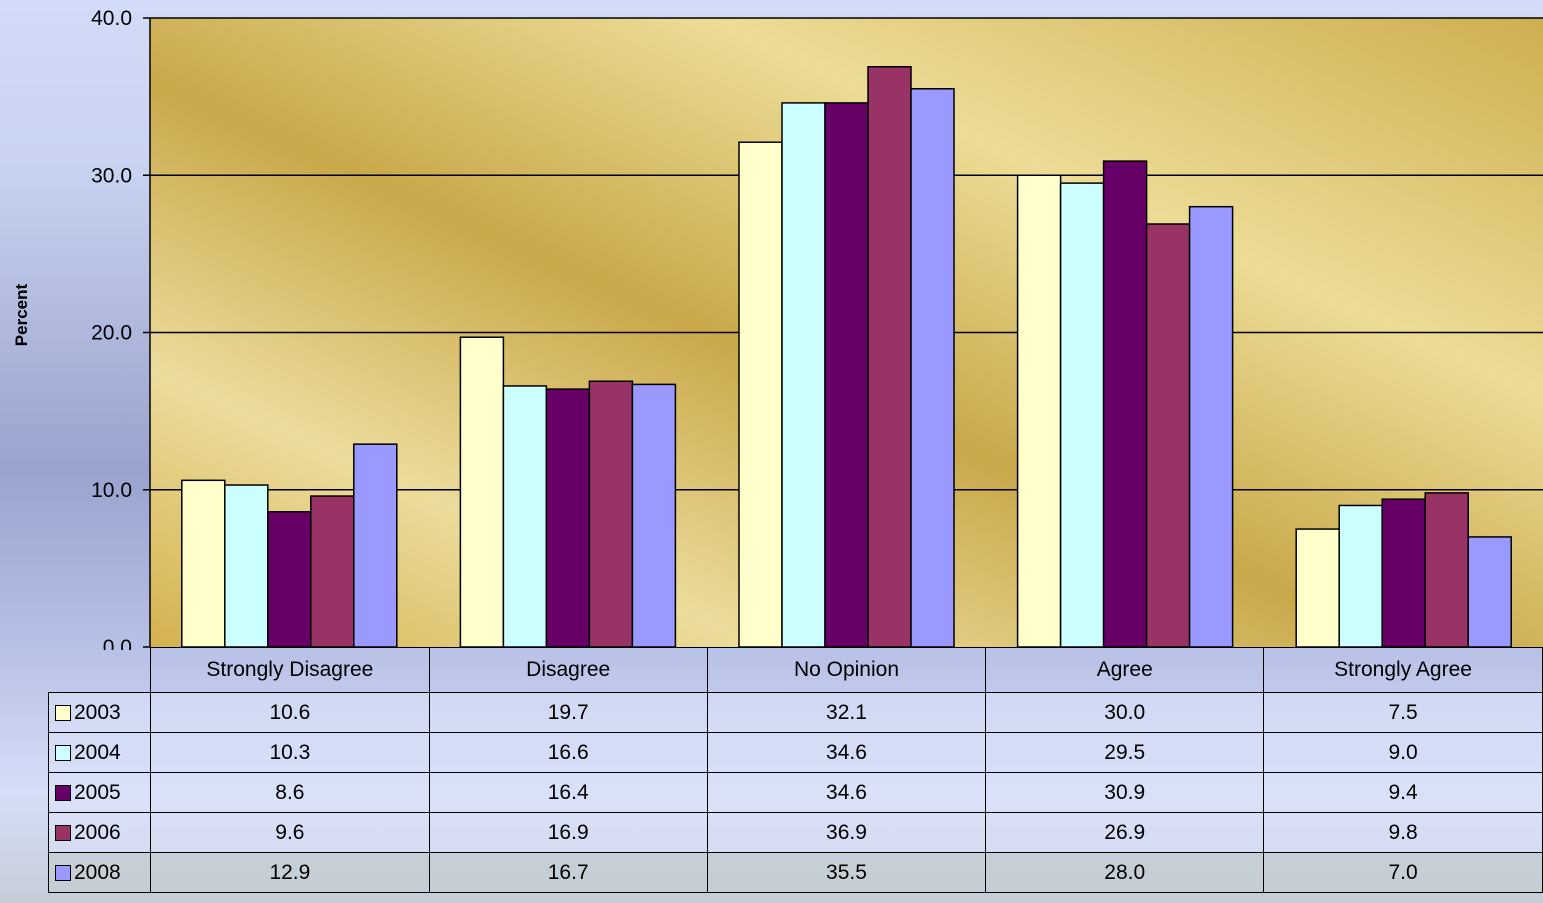  I want to click on legend-entry: 2003, so click(99, 712).